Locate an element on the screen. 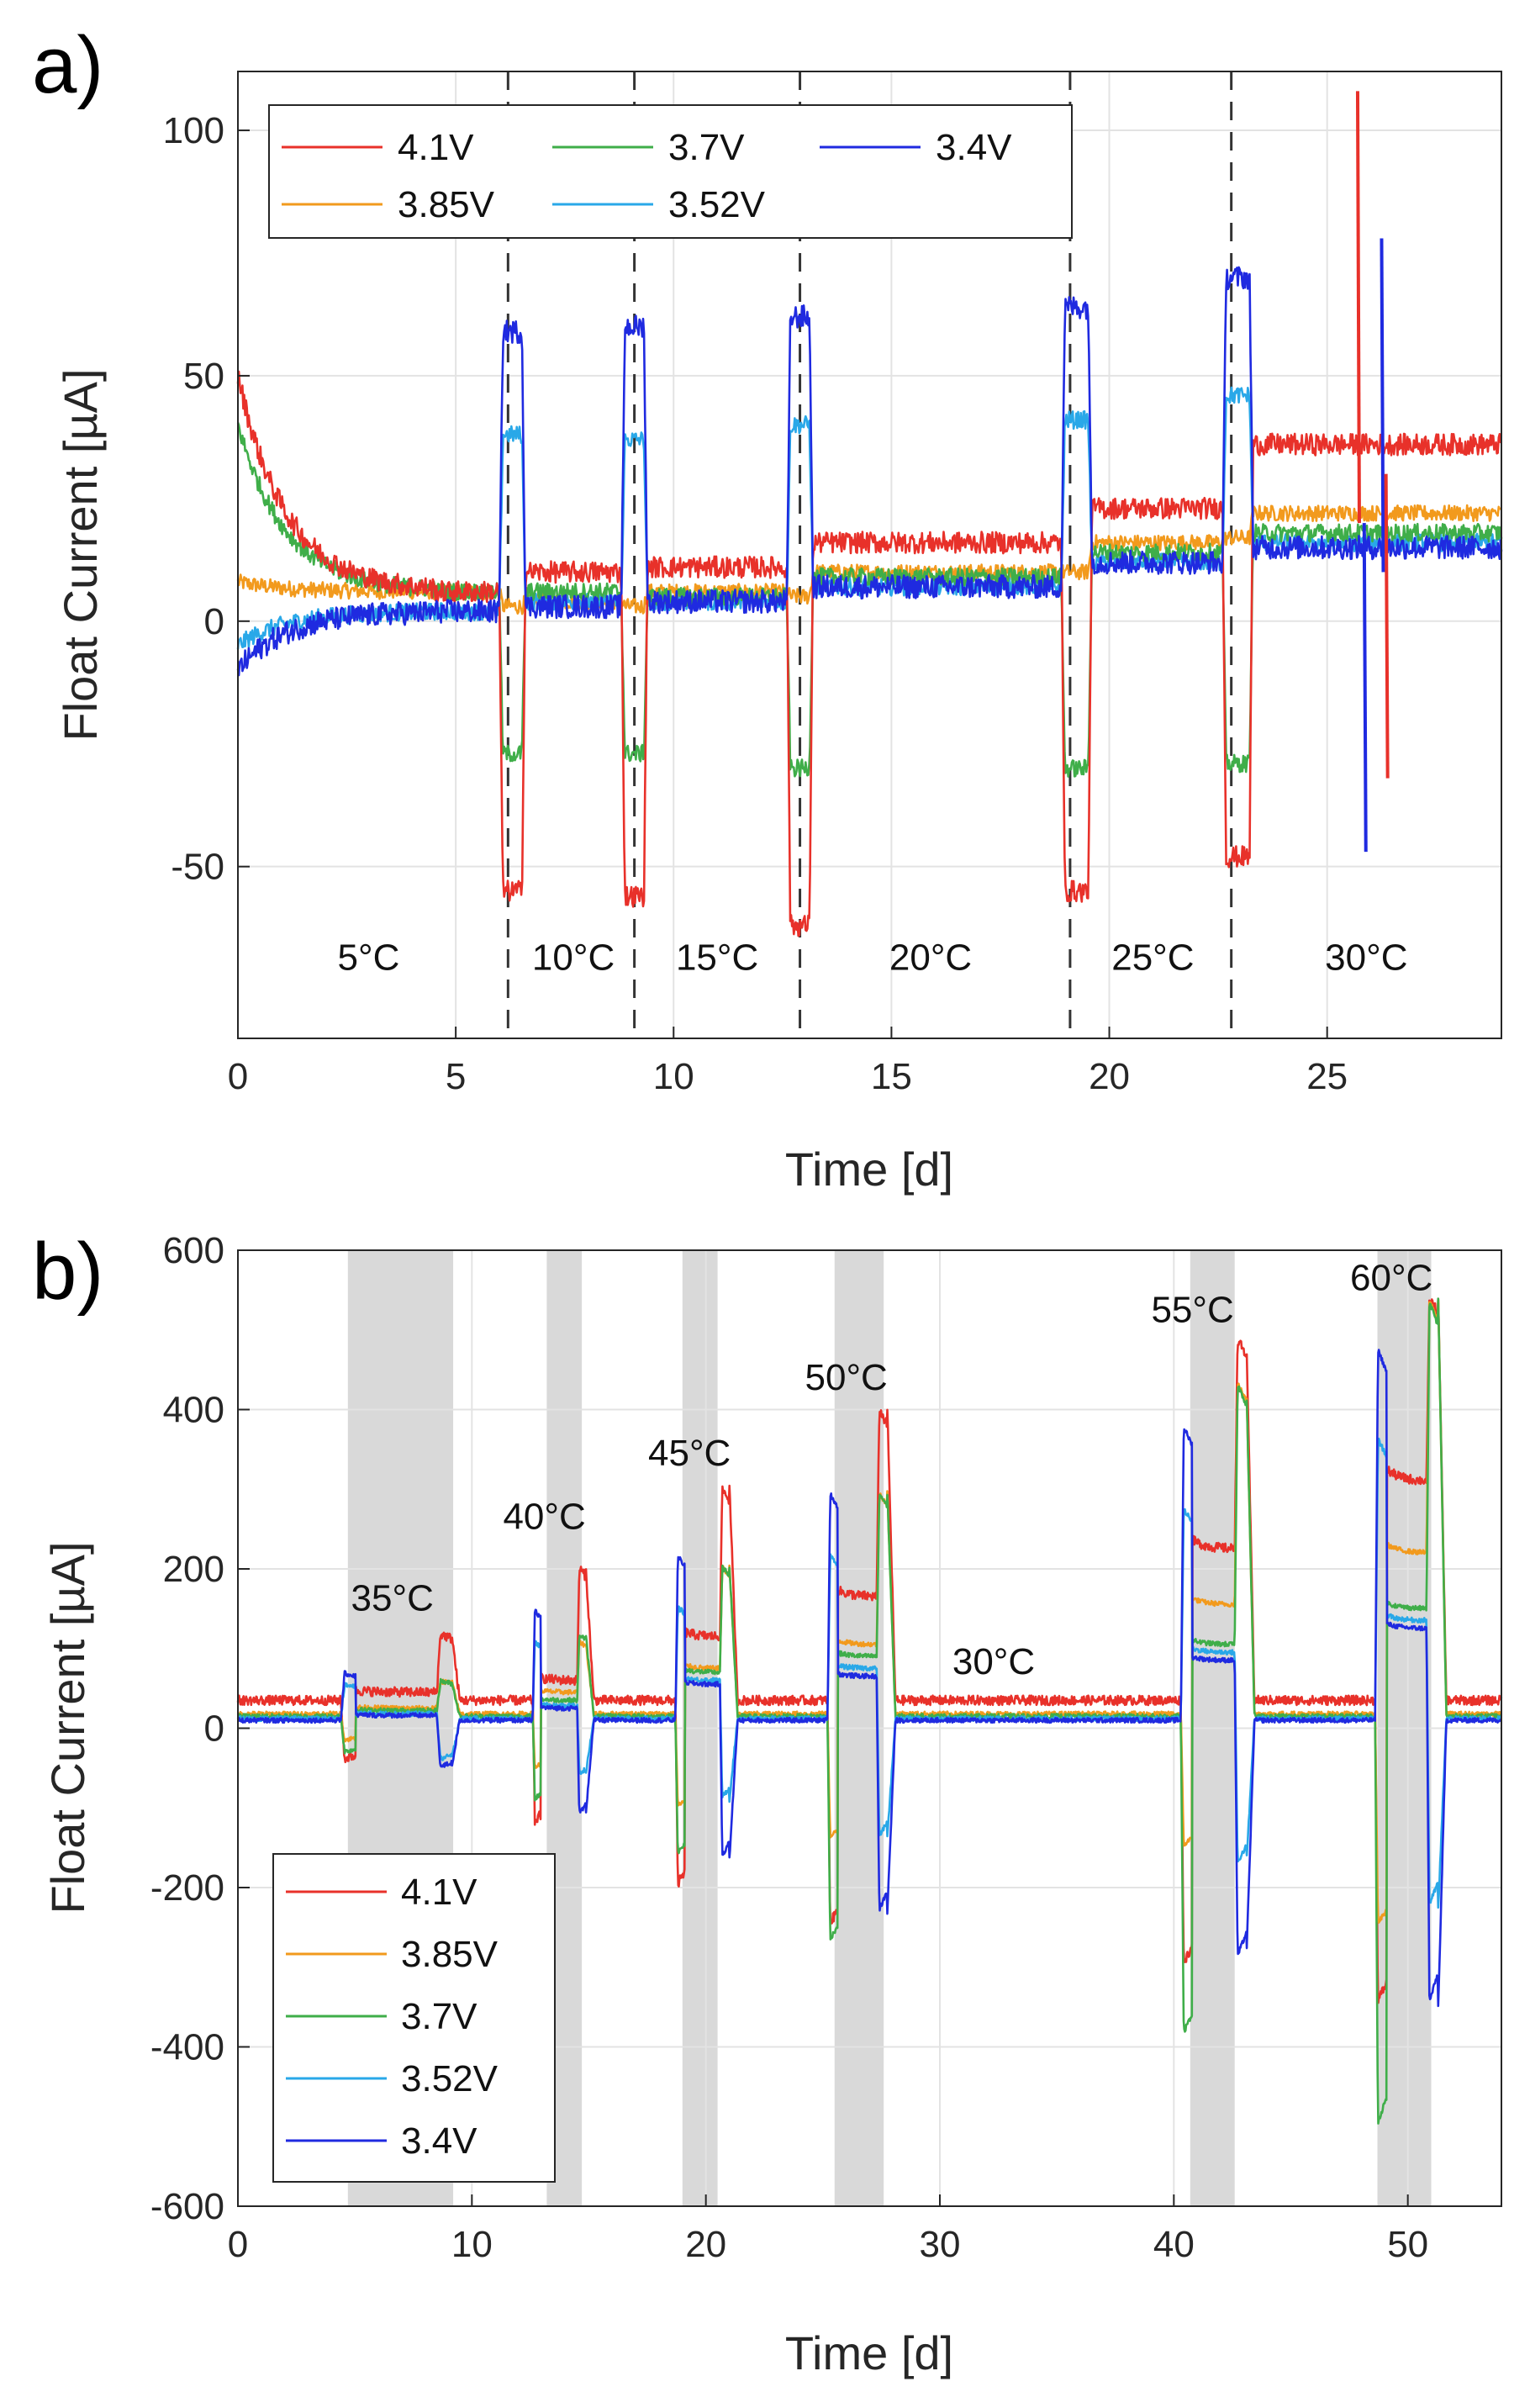  panel-b-temp-label-35-c: 35°C is located at coordinates (392, 1598).